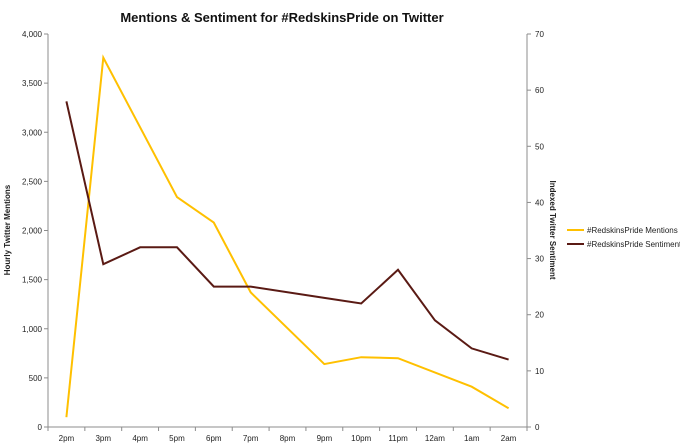  I want to click on x-tick-label: 10pm, so click(361, 438).